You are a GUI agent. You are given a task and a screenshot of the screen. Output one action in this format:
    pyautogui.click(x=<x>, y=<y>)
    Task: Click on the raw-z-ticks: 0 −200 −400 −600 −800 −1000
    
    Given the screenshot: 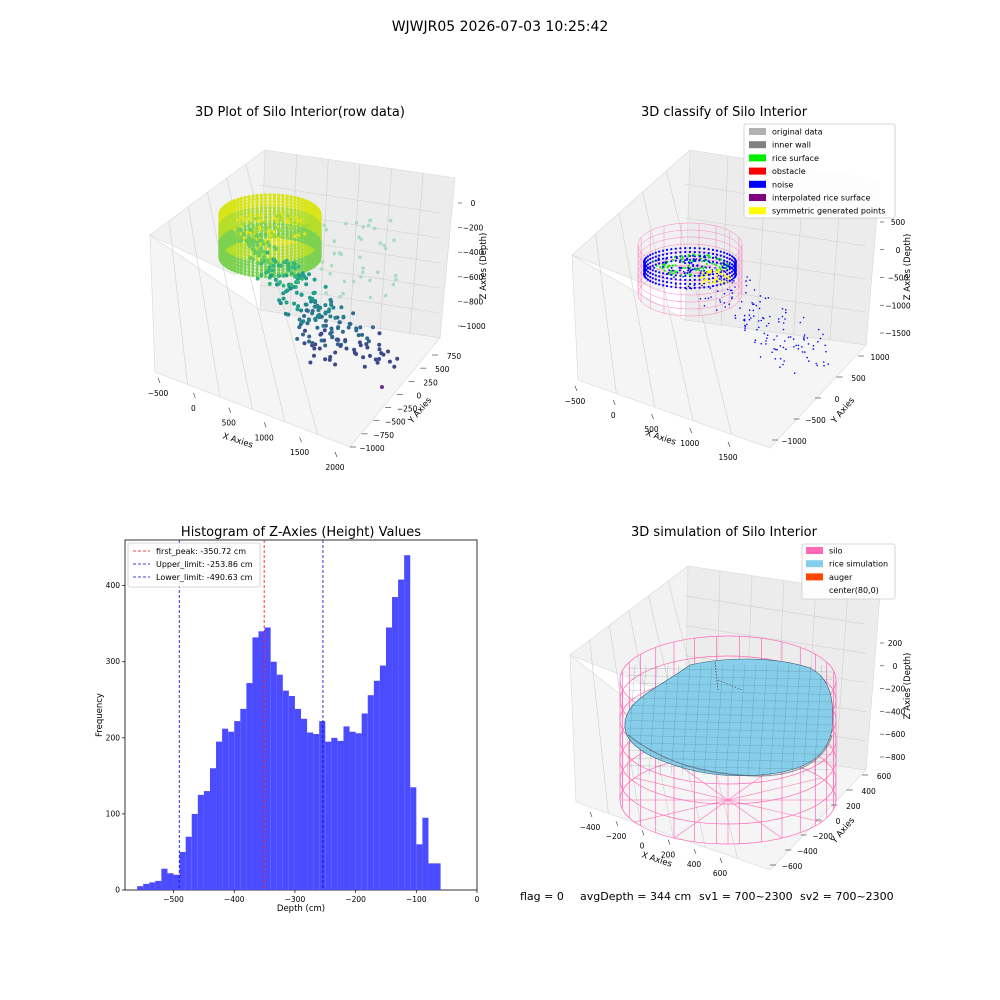 What is the action you would take?
    pyautogui.click(x=472, y=265)
    